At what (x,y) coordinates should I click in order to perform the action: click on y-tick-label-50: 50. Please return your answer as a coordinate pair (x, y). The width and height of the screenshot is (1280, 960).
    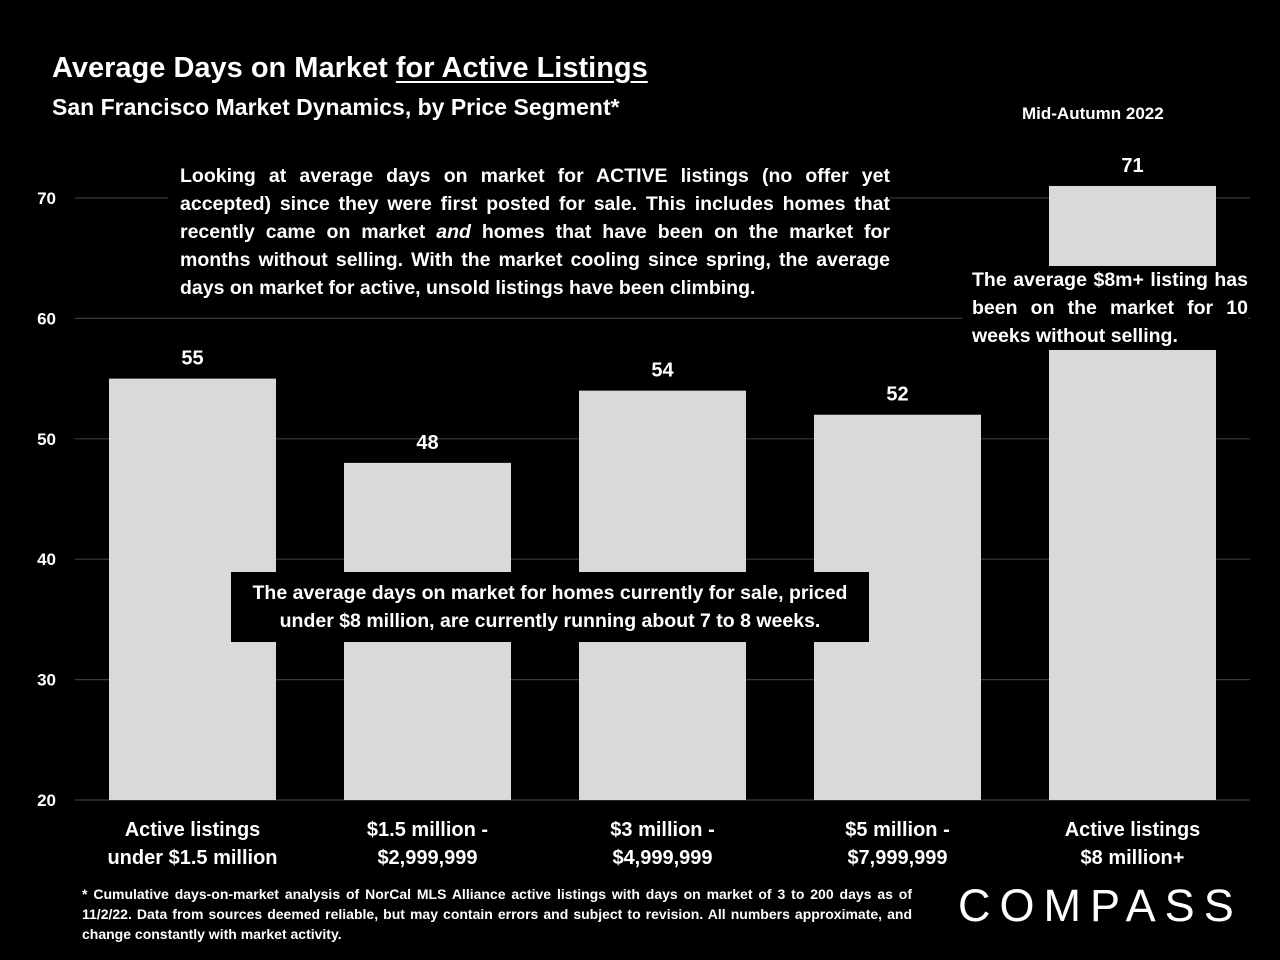
    Looking at the image, I should click on (46, 439).